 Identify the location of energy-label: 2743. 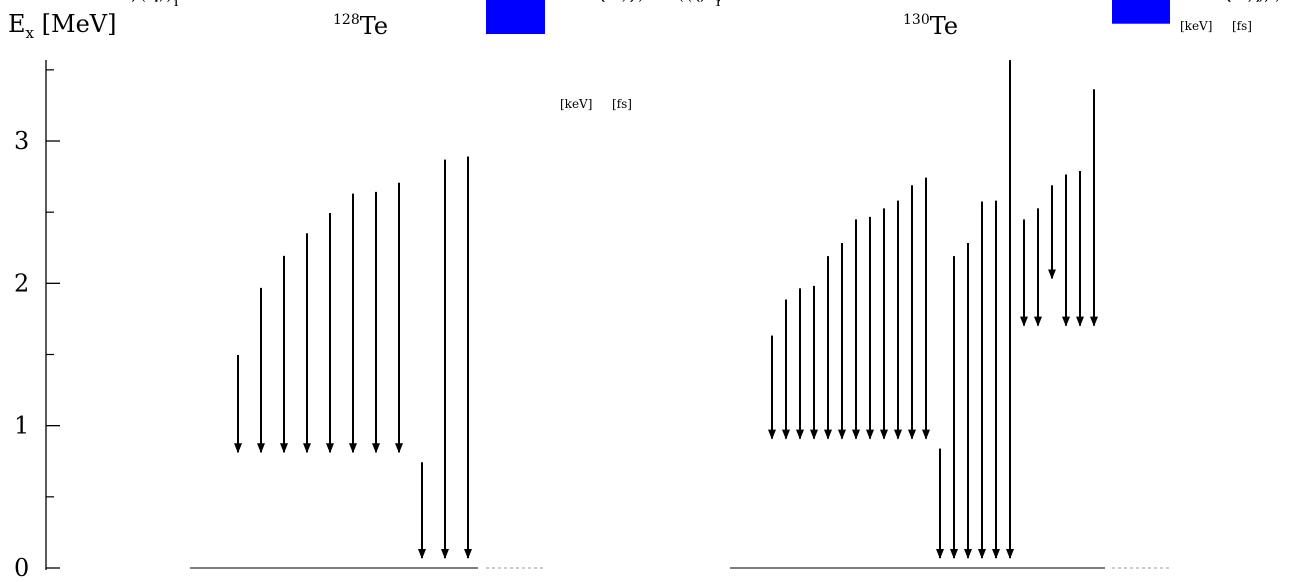
(1196, 2).